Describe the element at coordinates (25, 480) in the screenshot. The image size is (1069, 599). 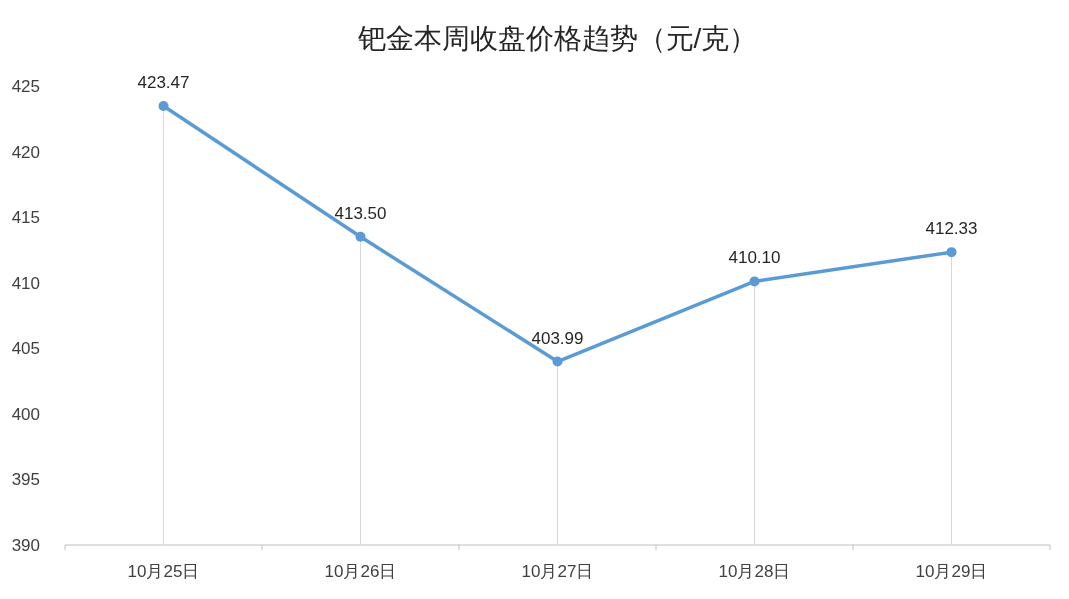
I see `y-tick-label: 395` at that location.